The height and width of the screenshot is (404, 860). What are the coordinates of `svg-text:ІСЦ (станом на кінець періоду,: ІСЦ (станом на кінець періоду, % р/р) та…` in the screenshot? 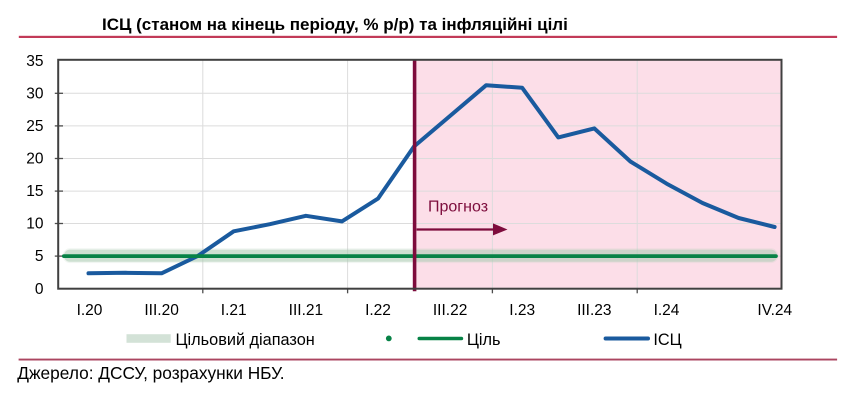 It's located at (335, 24).